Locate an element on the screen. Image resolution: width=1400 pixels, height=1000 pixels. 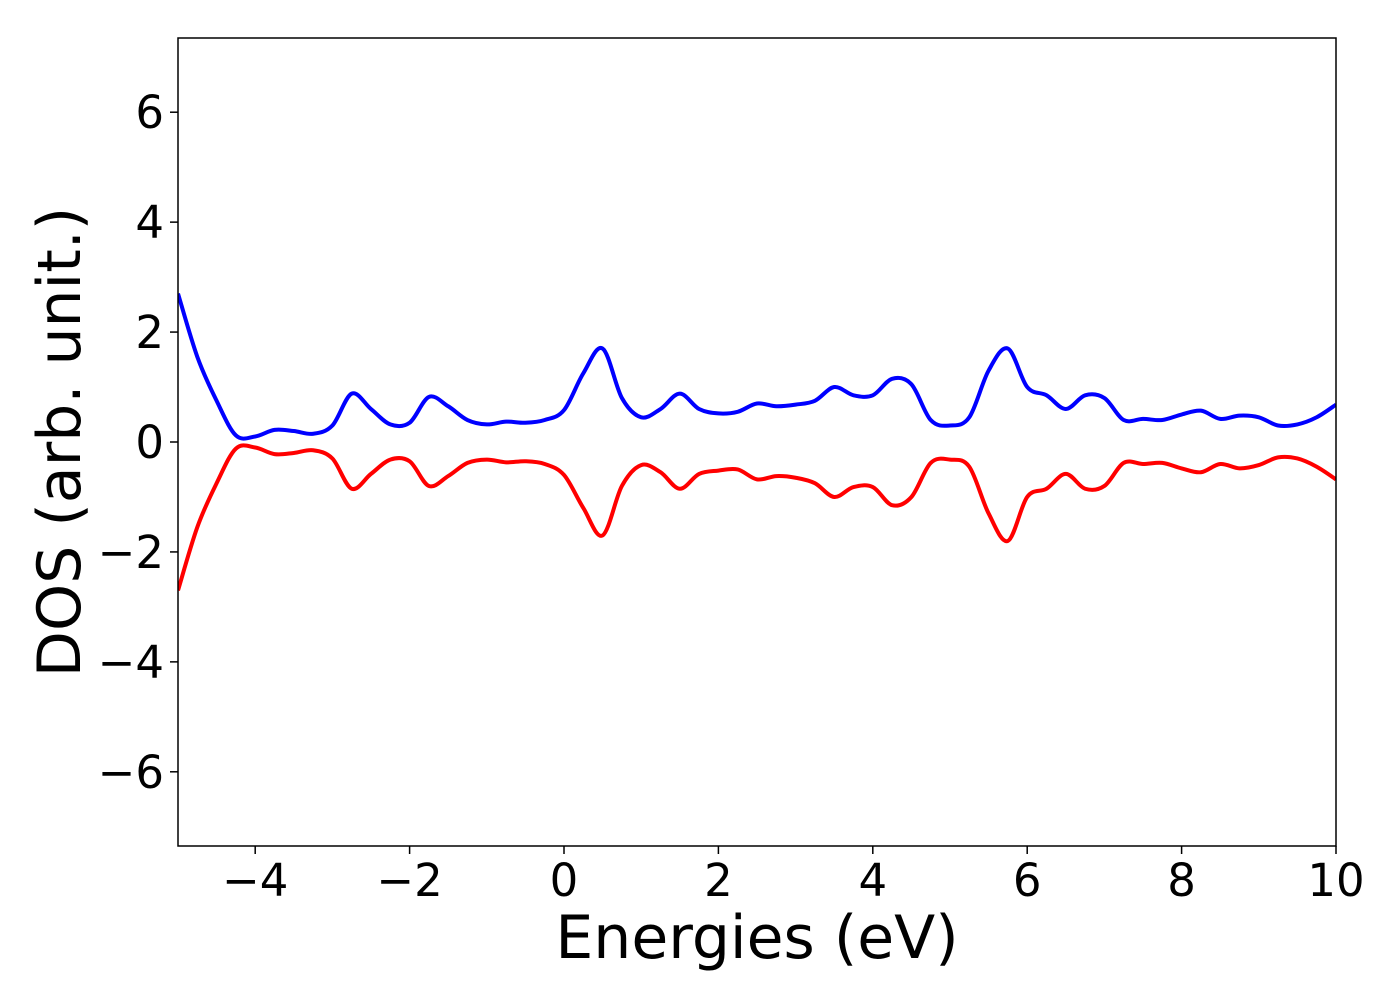
x-tick-label: 10 is located at coordinates (1335, 880).